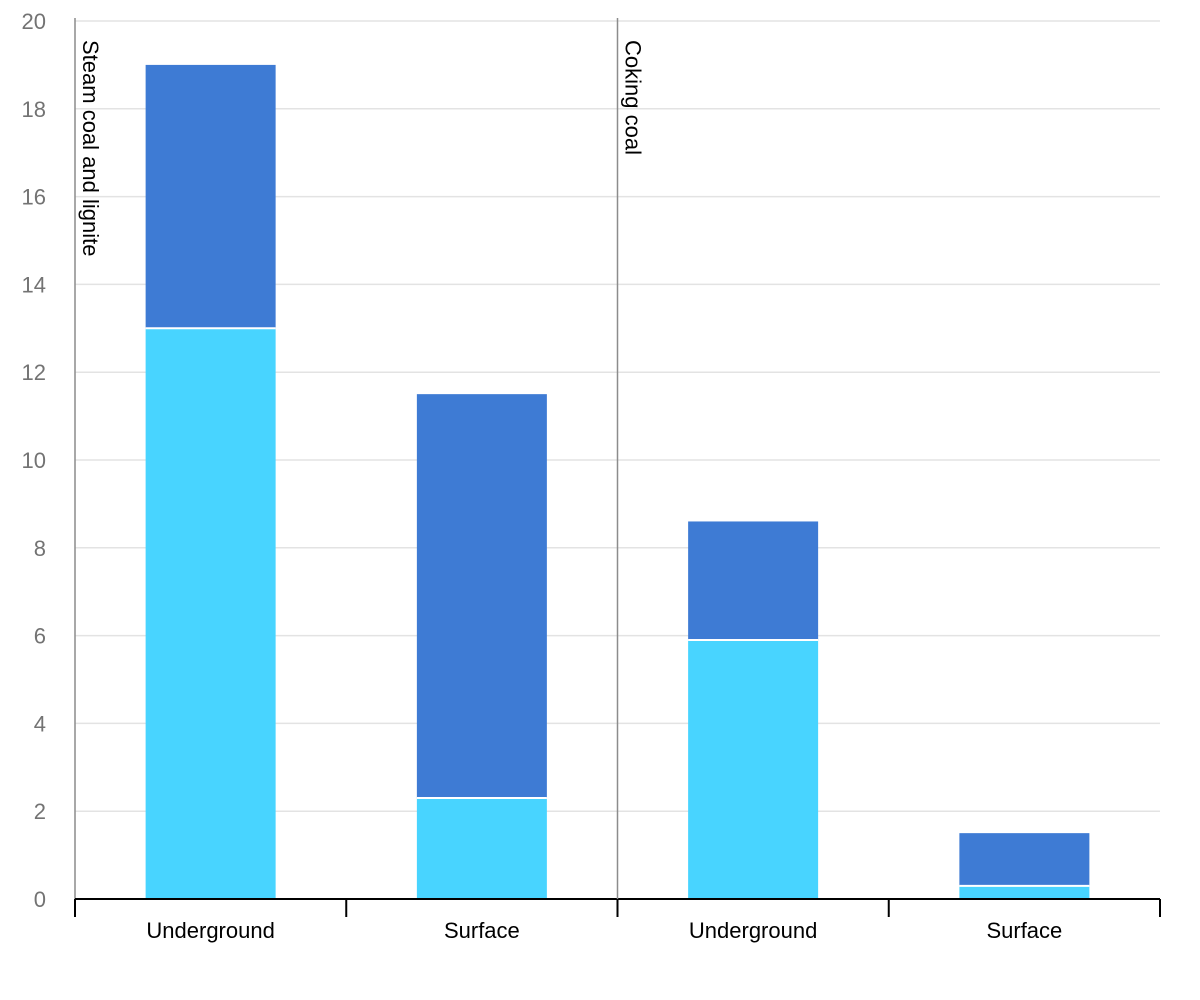 The image size is (1200, 1000). What do you see at coordinates (34, 372) in the screenshot?
I see `y-tick-label: 12` at bounding box center [34, 372].